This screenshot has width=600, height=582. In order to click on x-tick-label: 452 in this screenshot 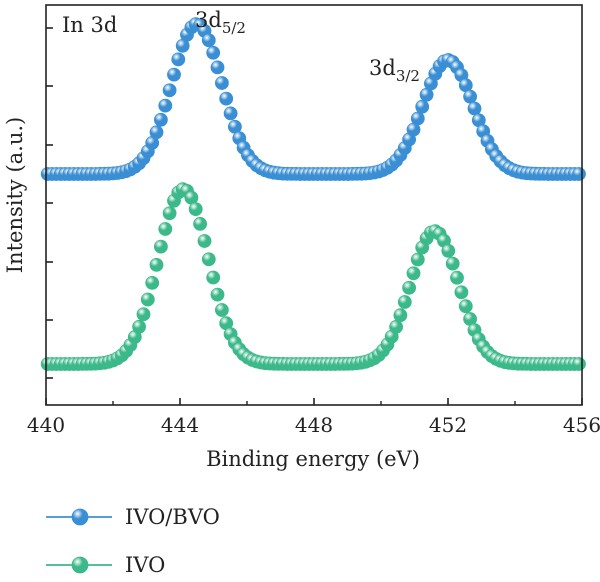, I will do `click(448, 425)`.